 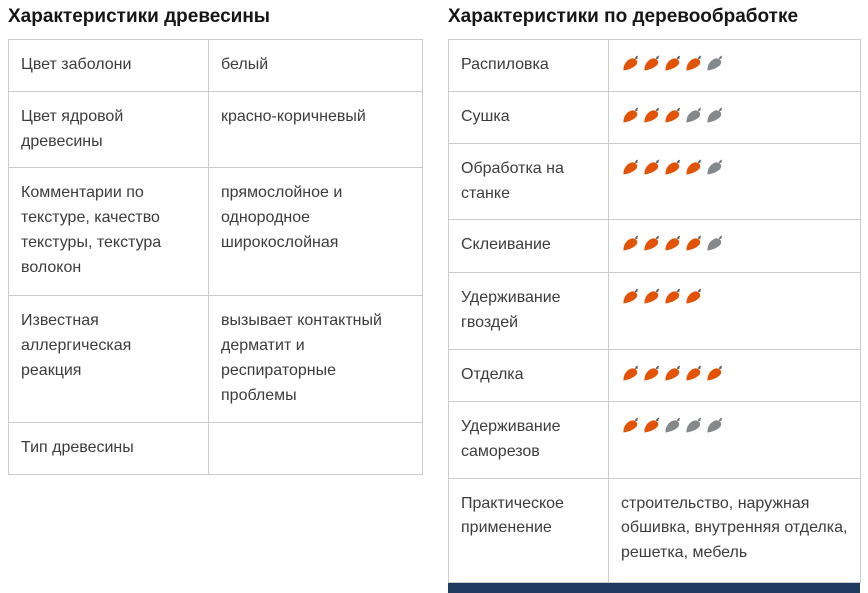 I want to click on table-row: Склеивание, so click(x=654, y=246).